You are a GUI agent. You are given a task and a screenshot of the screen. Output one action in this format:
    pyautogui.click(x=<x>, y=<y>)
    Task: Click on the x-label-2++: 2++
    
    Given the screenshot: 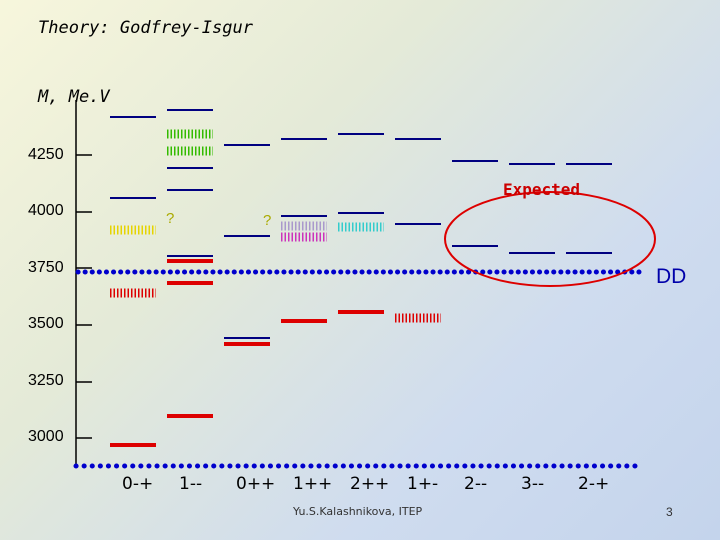 What is the action you would take?
    pyautogui.click(x=370, y=484)
    